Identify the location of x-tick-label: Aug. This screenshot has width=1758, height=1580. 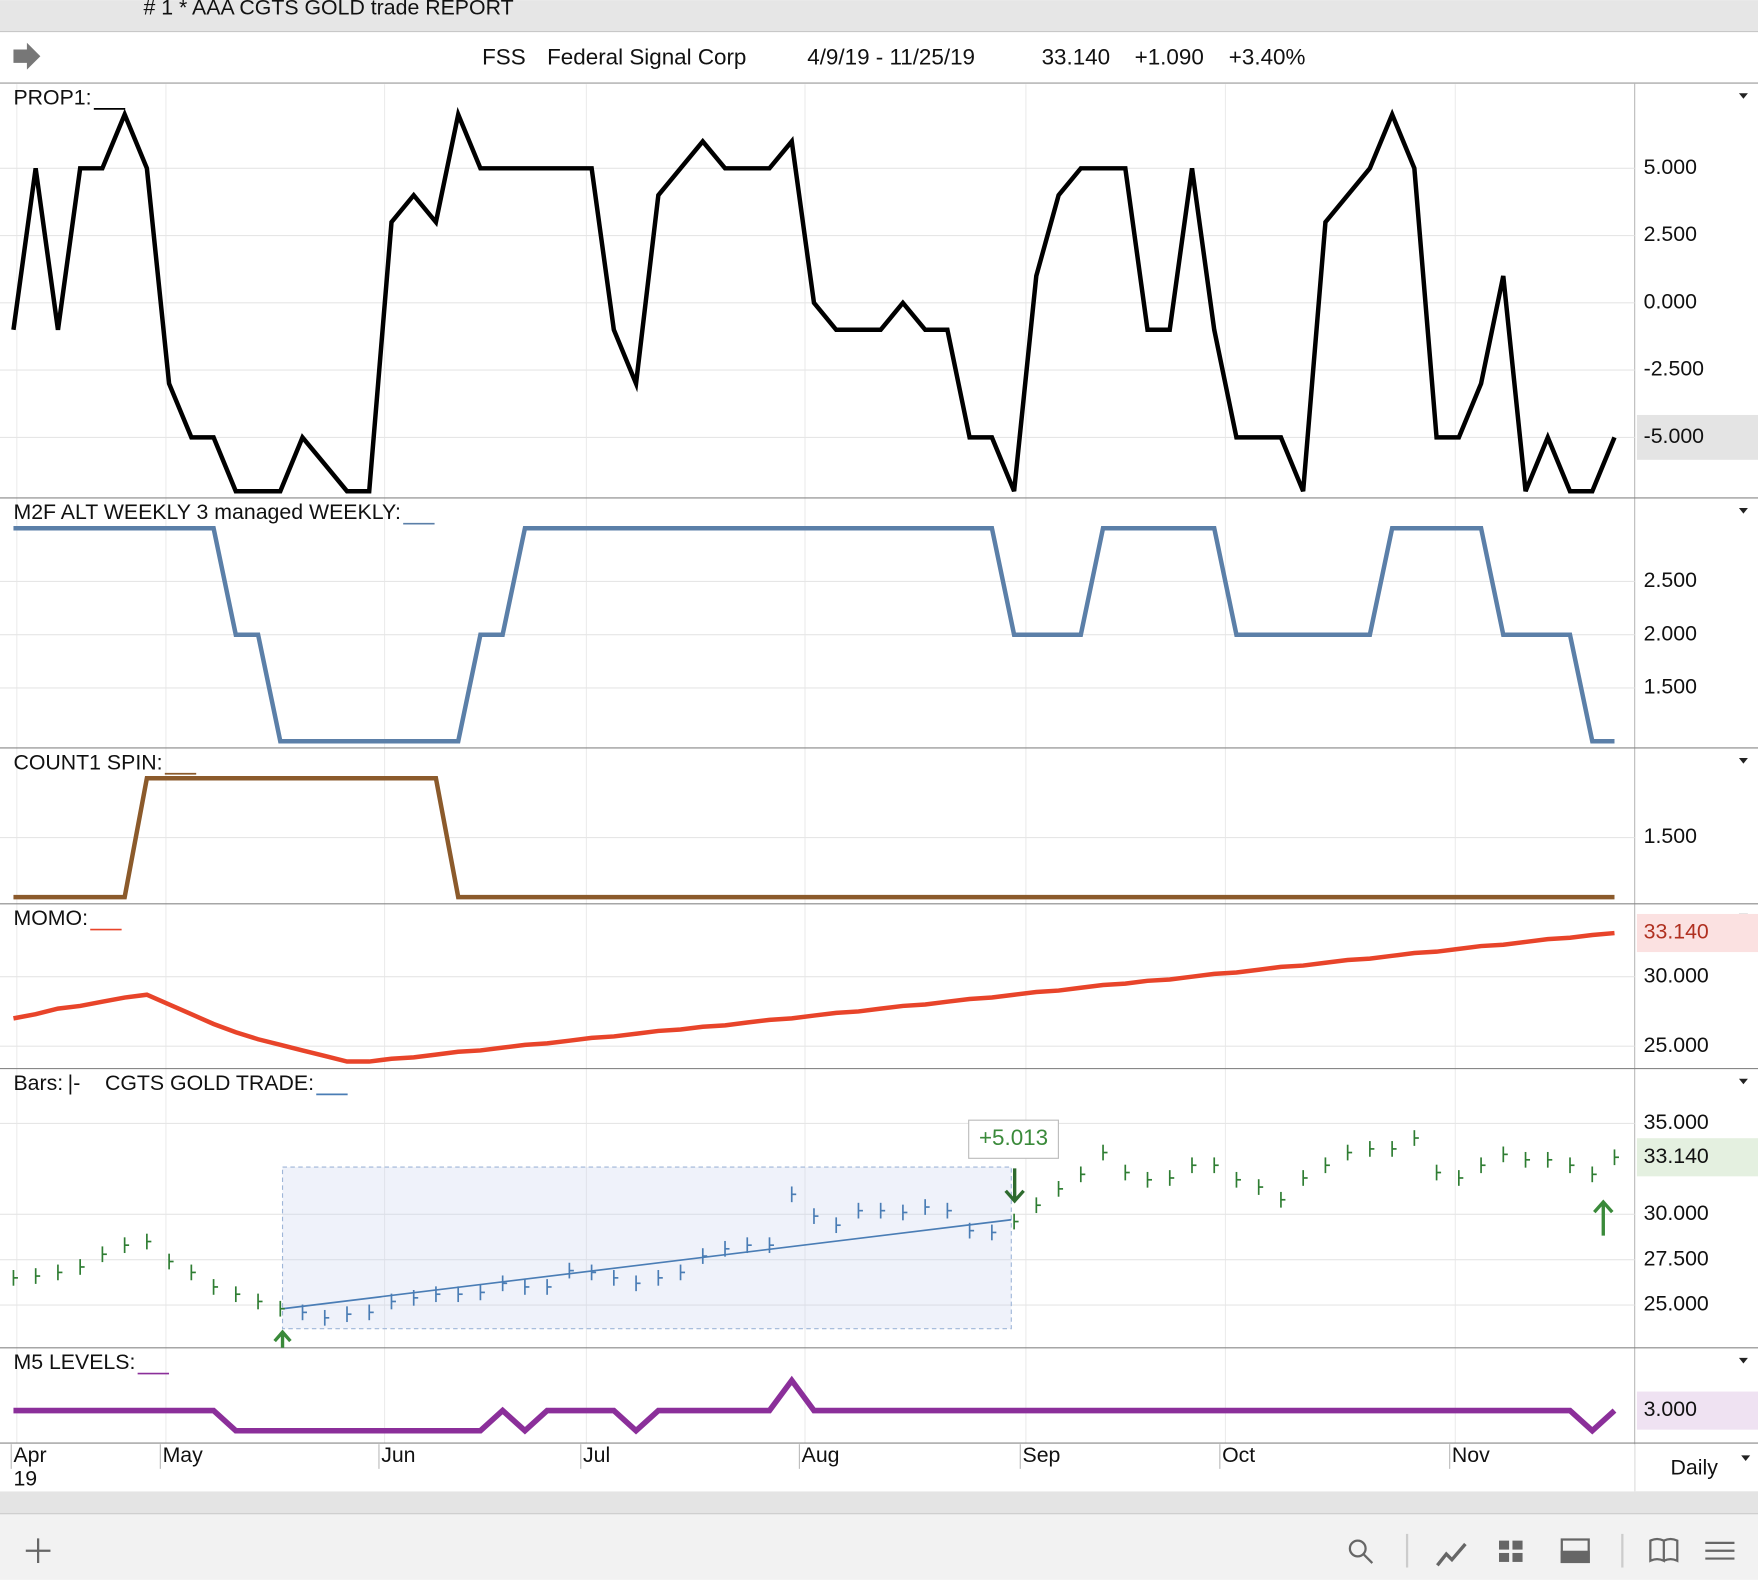
(821, 1455).